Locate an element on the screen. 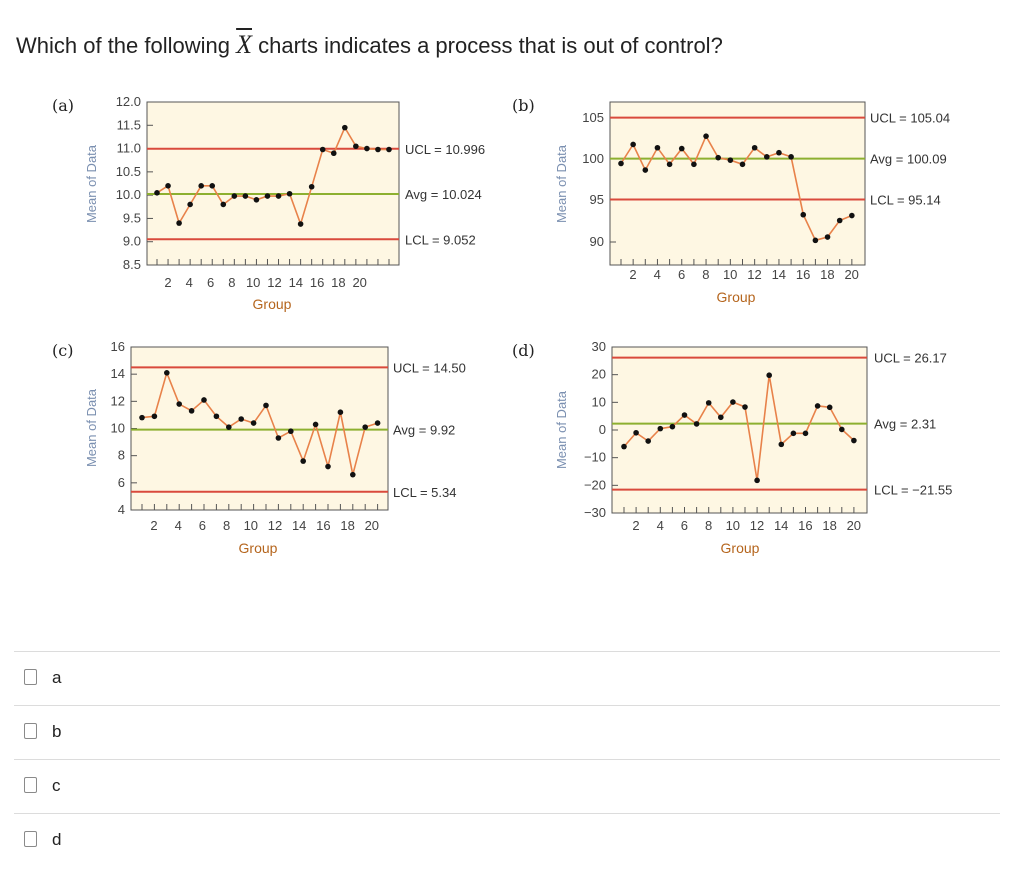 The height and width of the screenshot is (879, 1024). option-b: b is located at coordinates (507, 732).